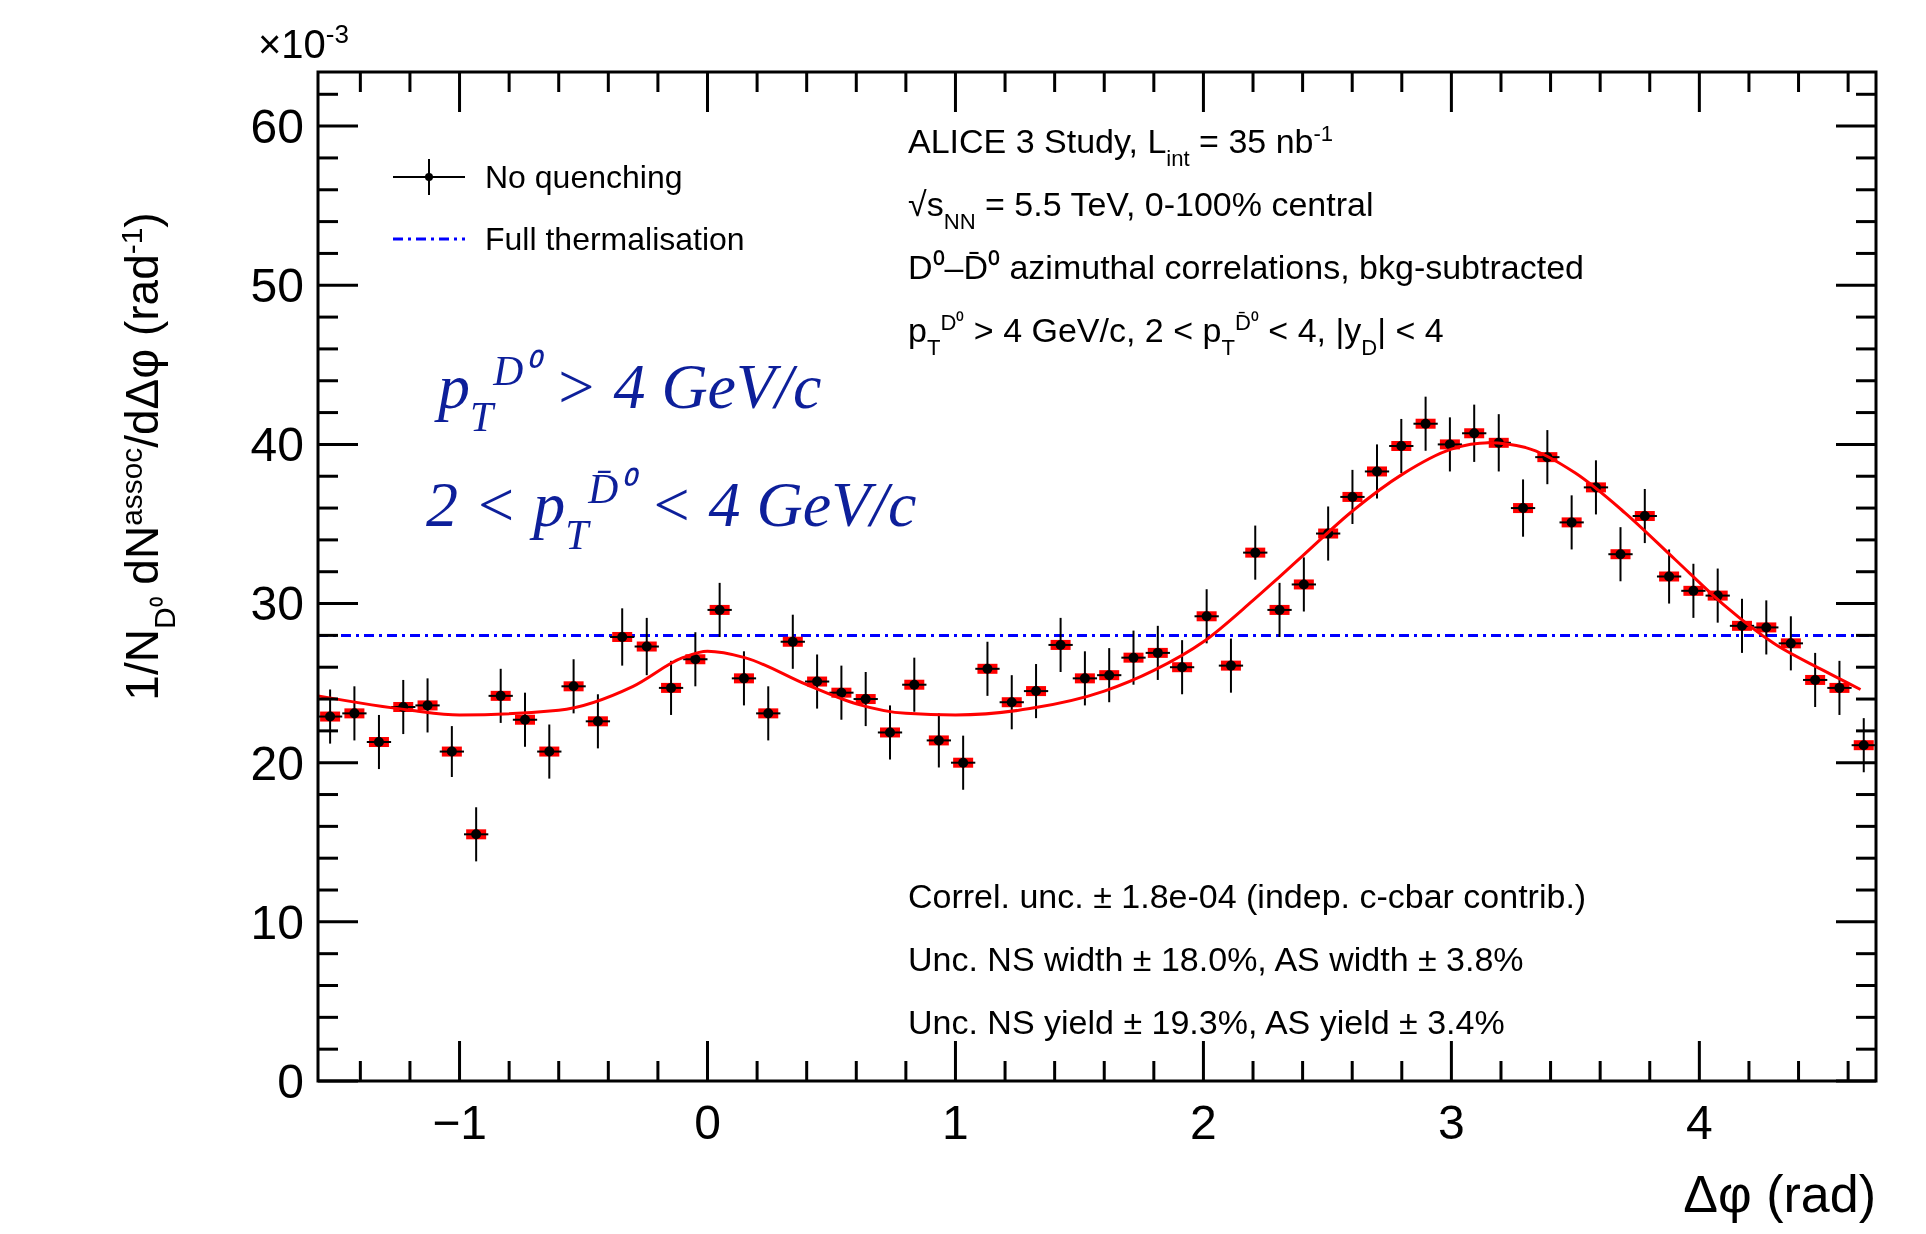 The image size is (1926, 1234). What do you see at coordinates (707, 1122) in the screenshot?
I see `x-tick-label: 0` at bounding box center [707, 1122].